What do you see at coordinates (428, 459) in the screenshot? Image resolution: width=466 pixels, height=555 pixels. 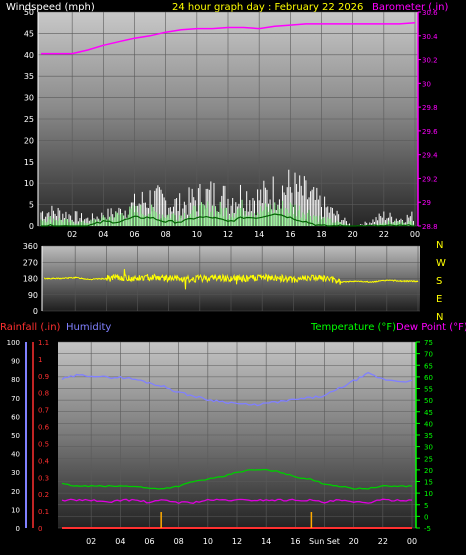 I see `temperature-tick-label: 25` at bounding box center [428, 459].